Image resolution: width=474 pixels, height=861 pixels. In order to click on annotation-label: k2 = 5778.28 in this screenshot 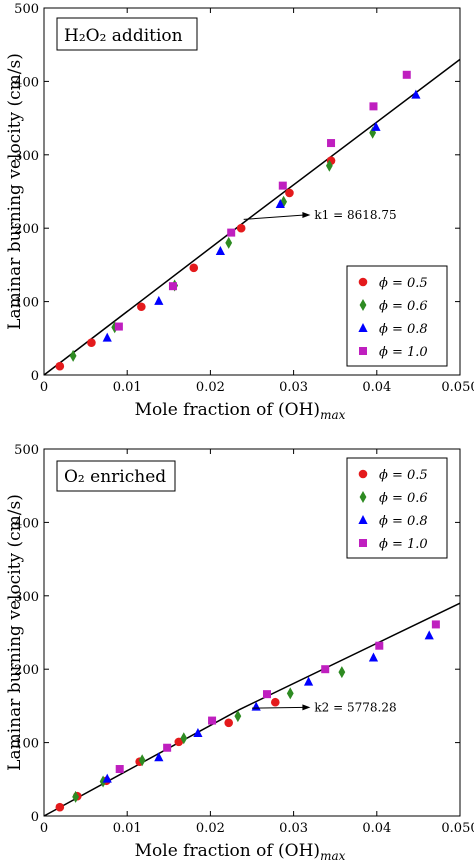, I will do `click(355, 707)`.